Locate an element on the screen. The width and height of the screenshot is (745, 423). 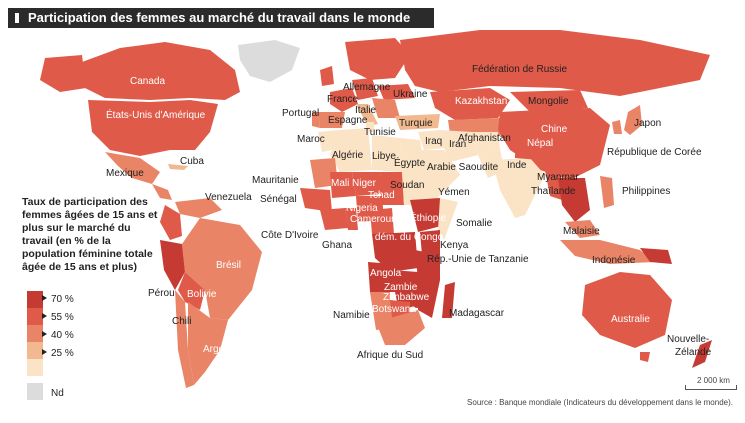
region-libye is located at coordinates (387, 153).